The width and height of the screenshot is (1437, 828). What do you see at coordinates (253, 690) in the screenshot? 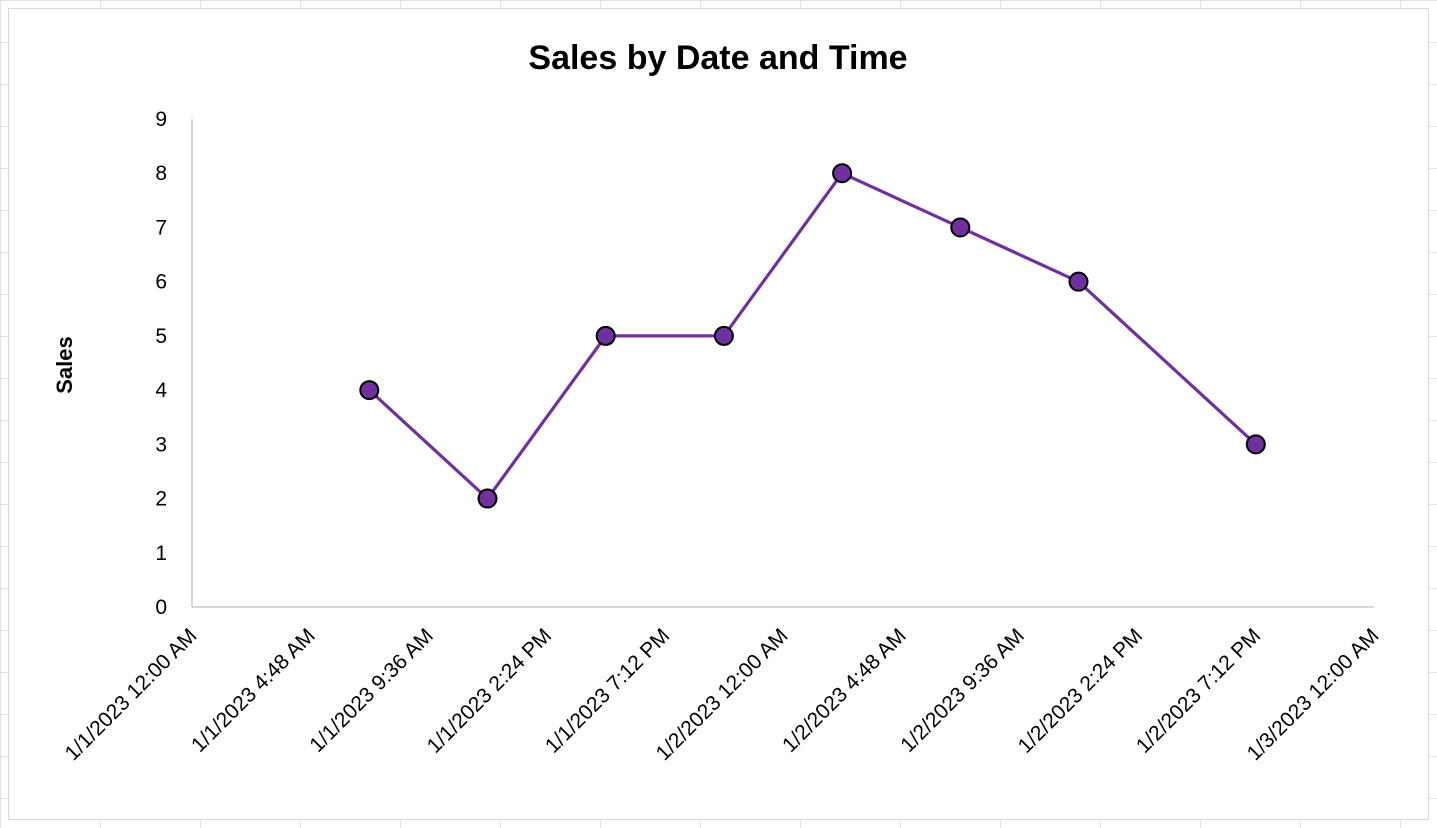
I see `x-tick-label: 1/1/2023 4:48 AM` at bounding box center [253, 690].